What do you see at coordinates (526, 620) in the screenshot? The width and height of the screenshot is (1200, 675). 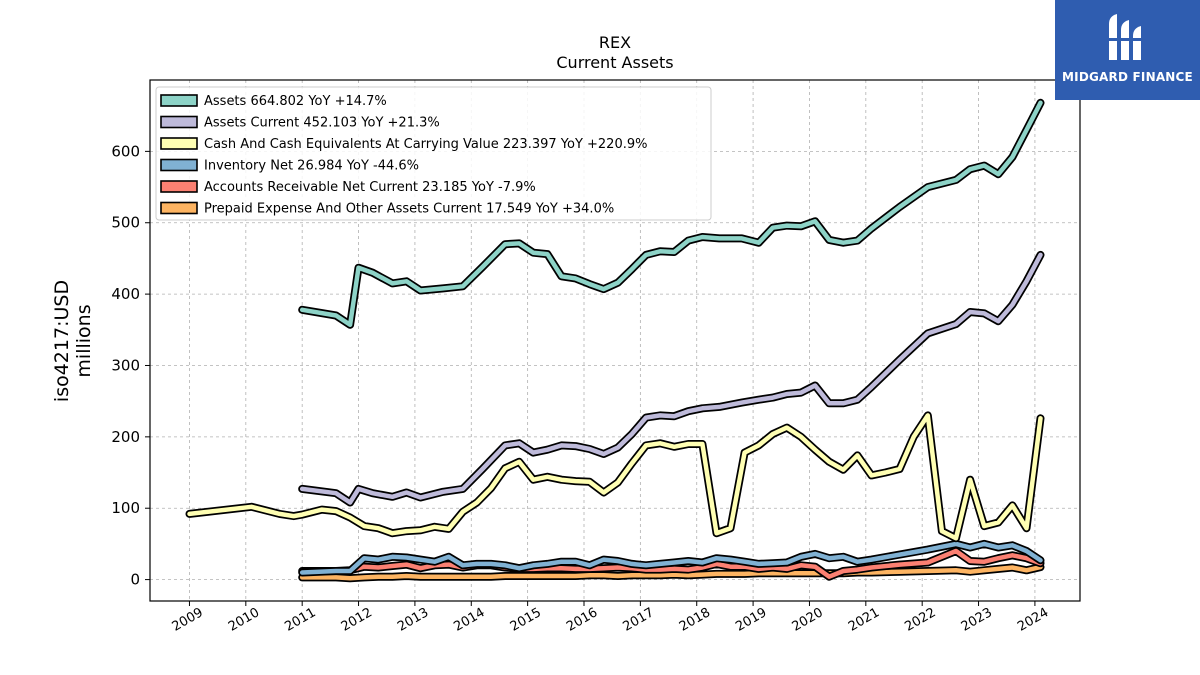 I see `x-tick-label: 2015` at bounding box center [526, 620].